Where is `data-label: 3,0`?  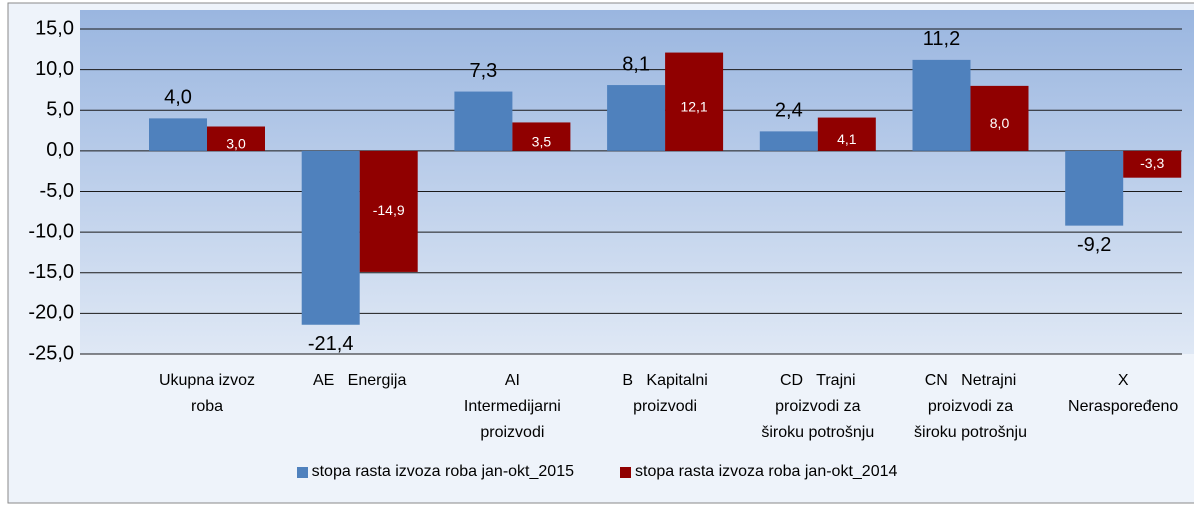
data-label: 3,0 is located at coordinates (236, 143).